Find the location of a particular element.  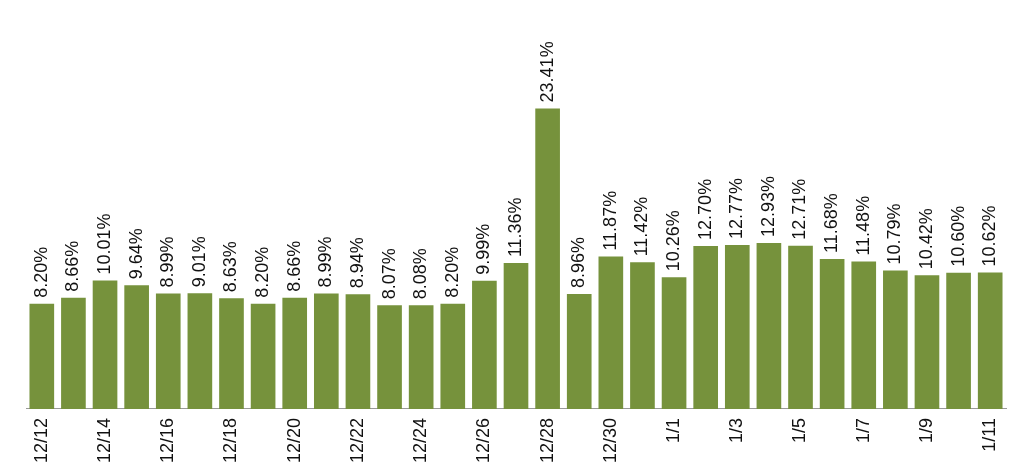

x-tick-label: 12/18 is located at coordinates (230, 440).